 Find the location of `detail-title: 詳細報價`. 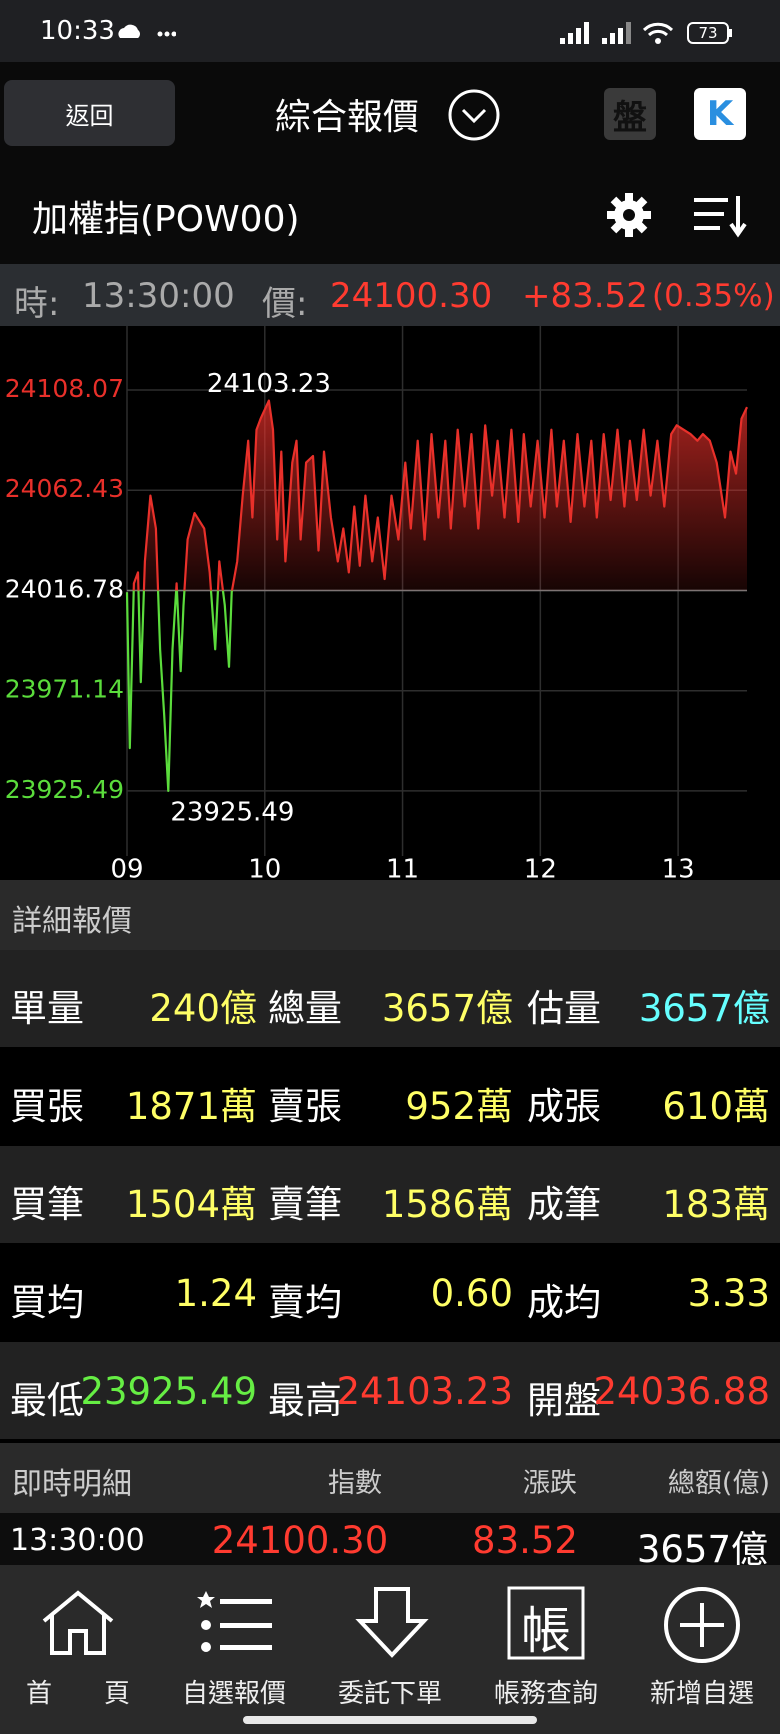

detail-title: 詳細報價 is located at coordinates (72, 921).